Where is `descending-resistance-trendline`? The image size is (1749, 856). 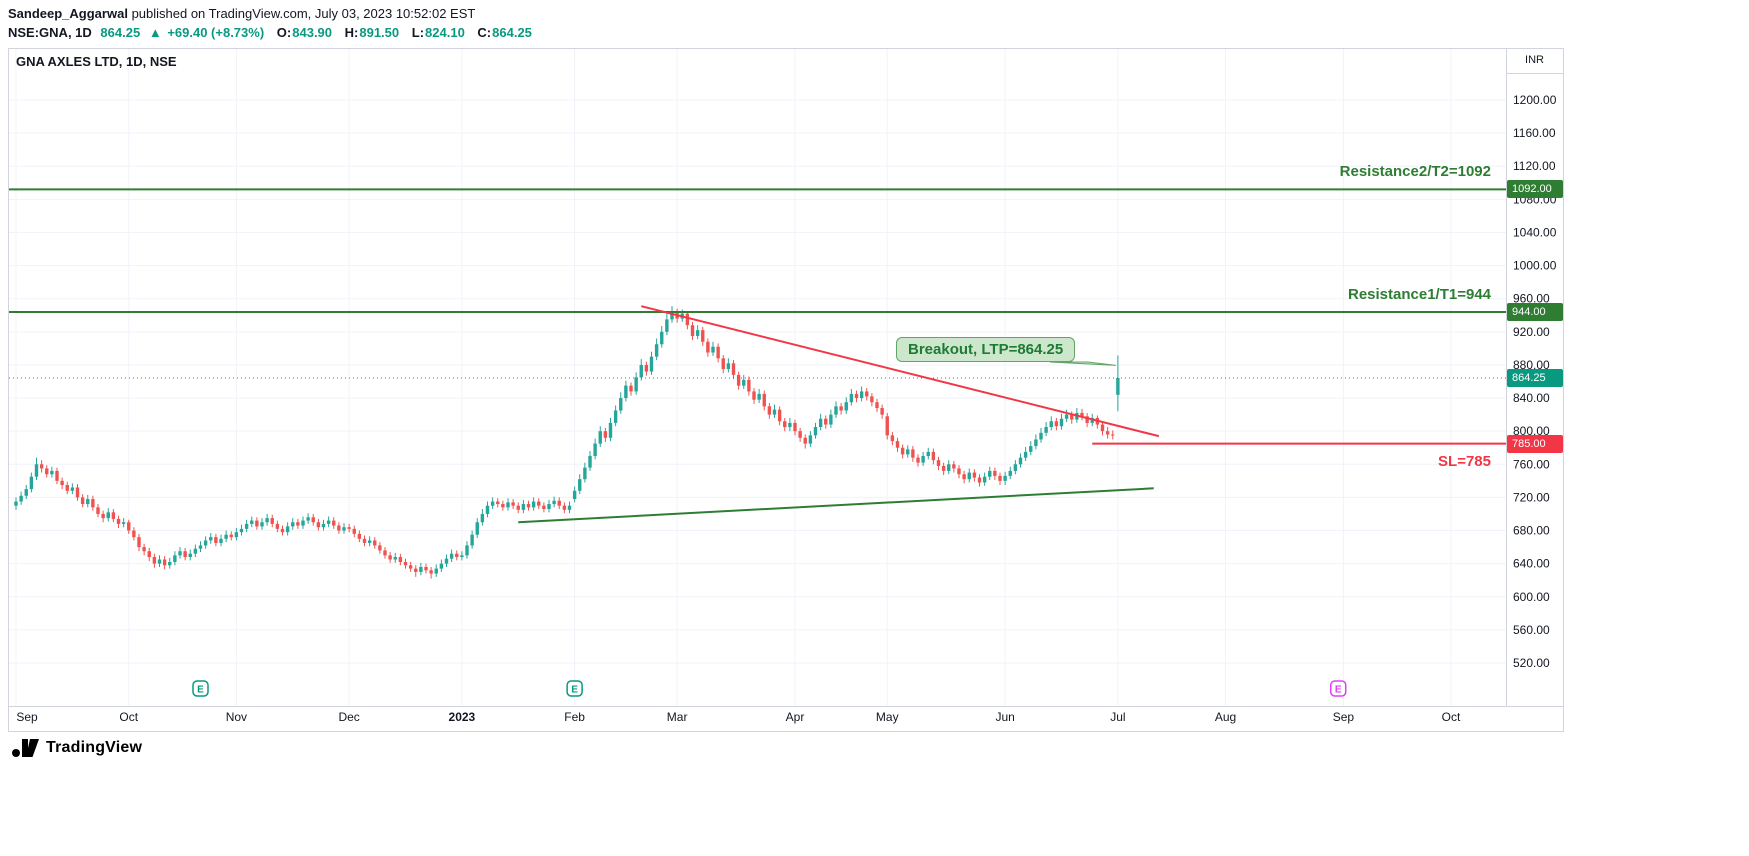 descending-resistance-trendline is located at coordinates (900, 371).